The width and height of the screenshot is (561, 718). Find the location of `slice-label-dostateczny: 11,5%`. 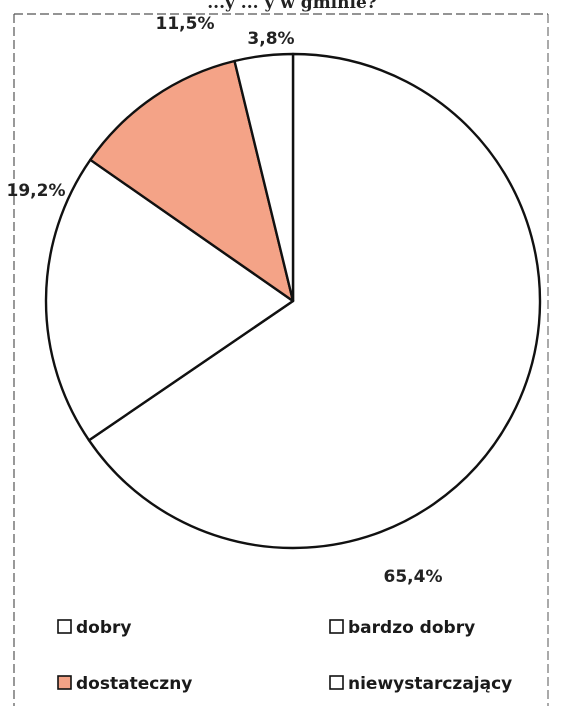

slice-label-dostateczny: 11,5% is located at coordinates (185, 24).